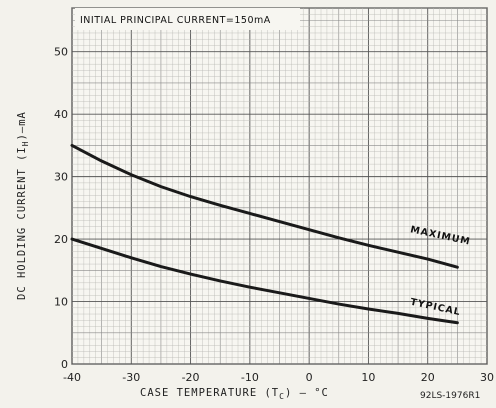 Image resolution: width=496 pixels, height=408 pixels. Describe the element at coordinates (175, 20) in the screenshot. I see `annotation: INITIAL PRINCIPAL CURRENT=150mA` at that location.